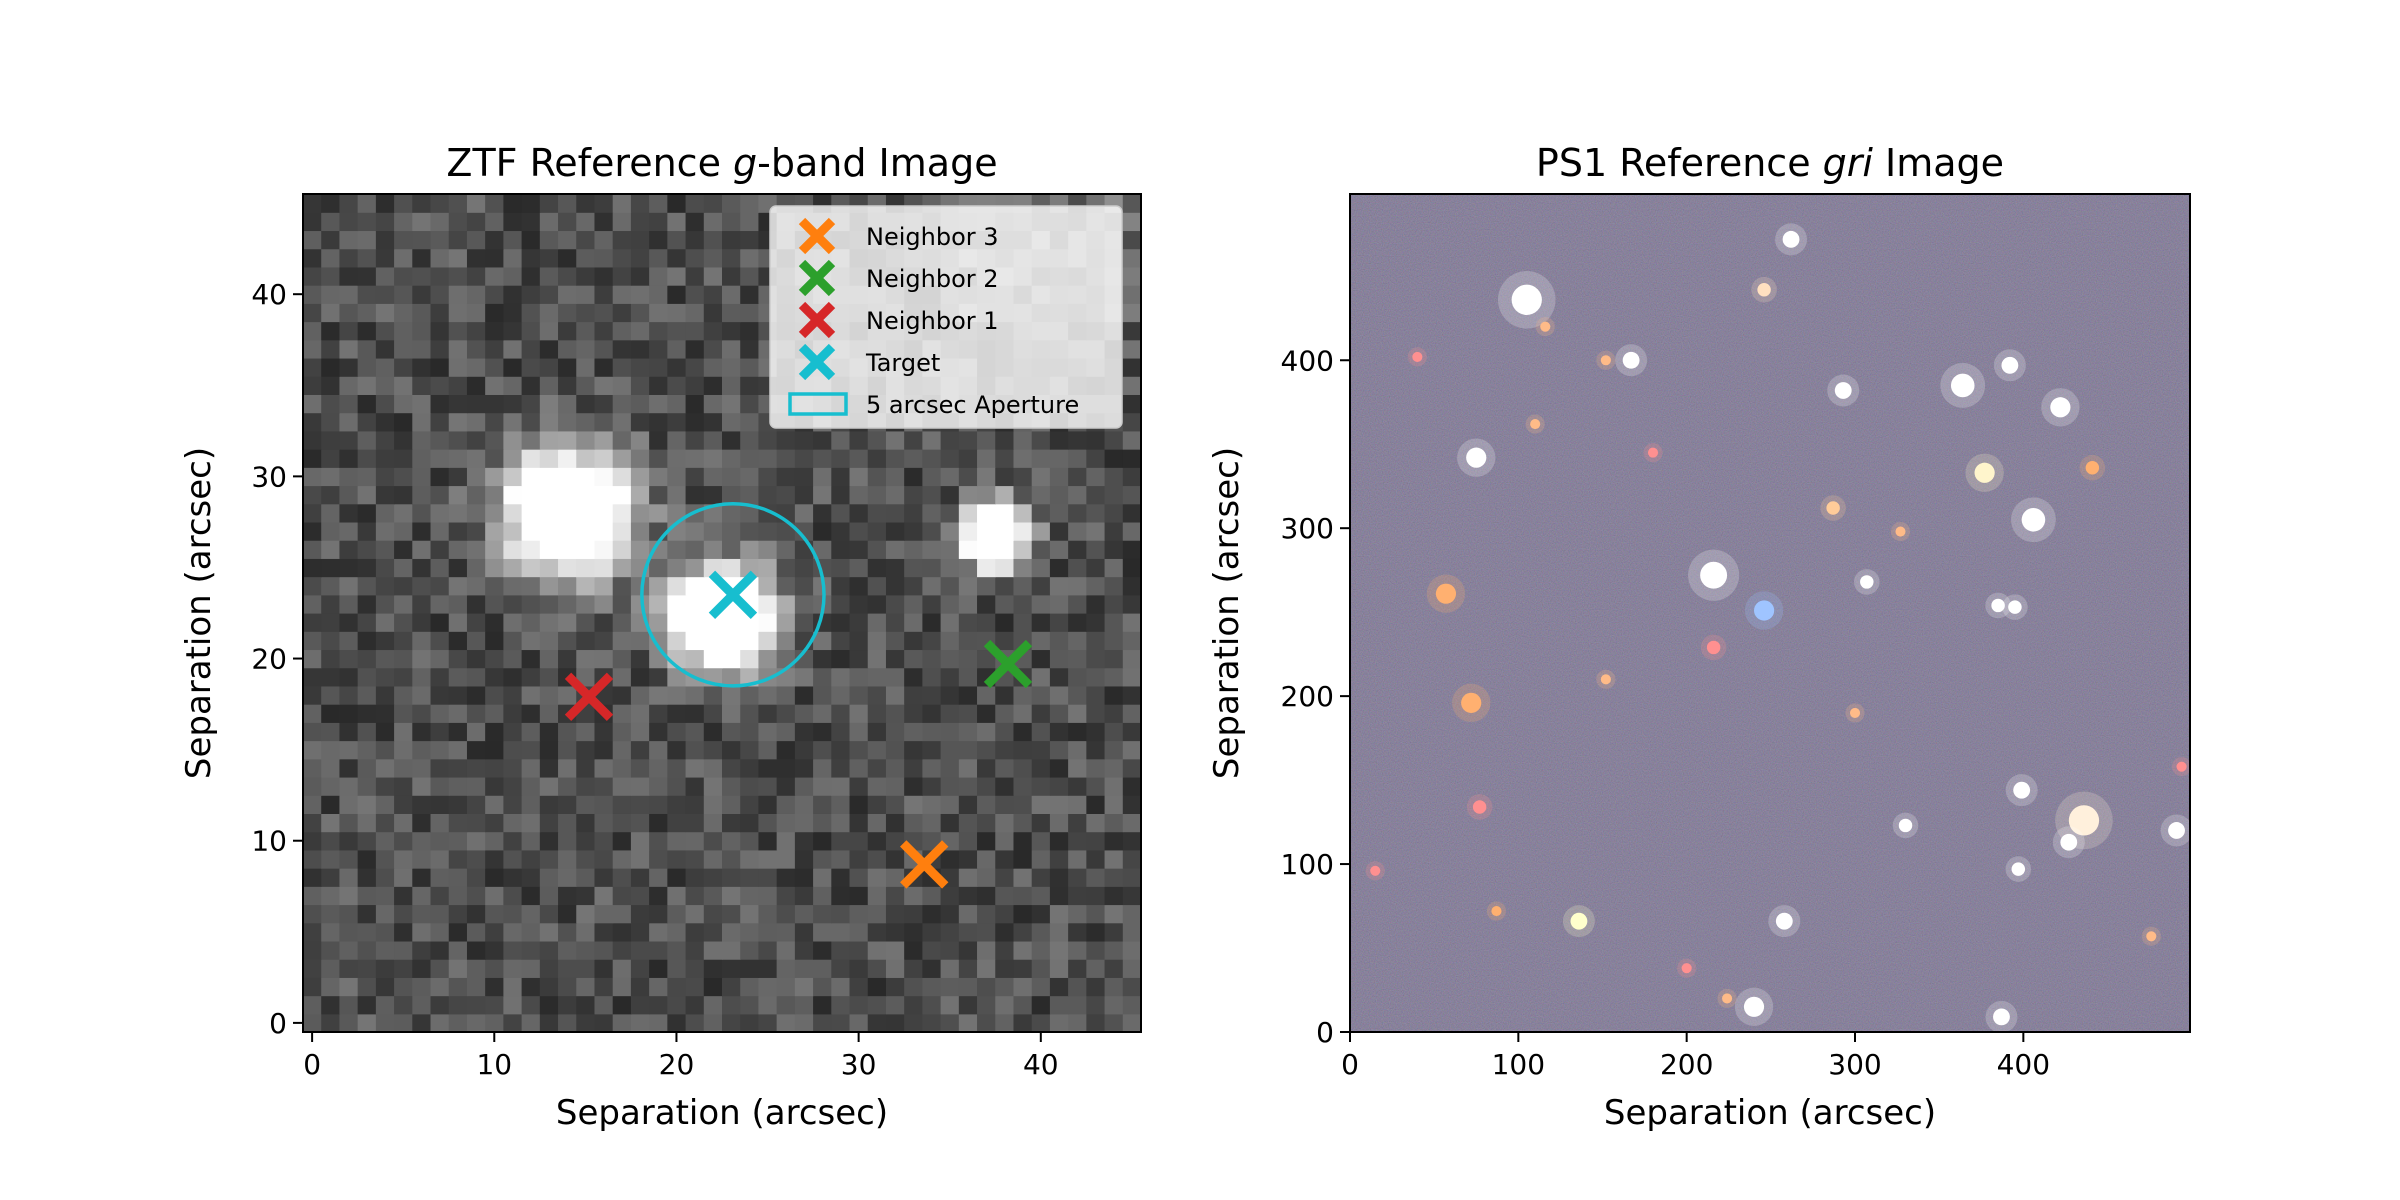 The height and width of the screenshot is (1200, 2400). I want to click on legend-entry: Neighbor 3, so click(898, 236).